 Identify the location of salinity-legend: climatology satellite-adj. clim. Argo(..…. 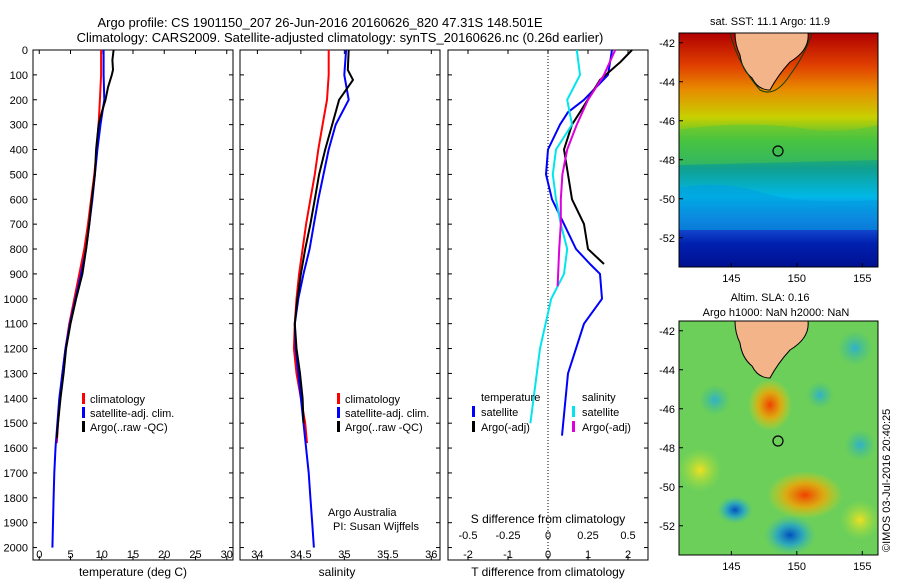
(378, 463).